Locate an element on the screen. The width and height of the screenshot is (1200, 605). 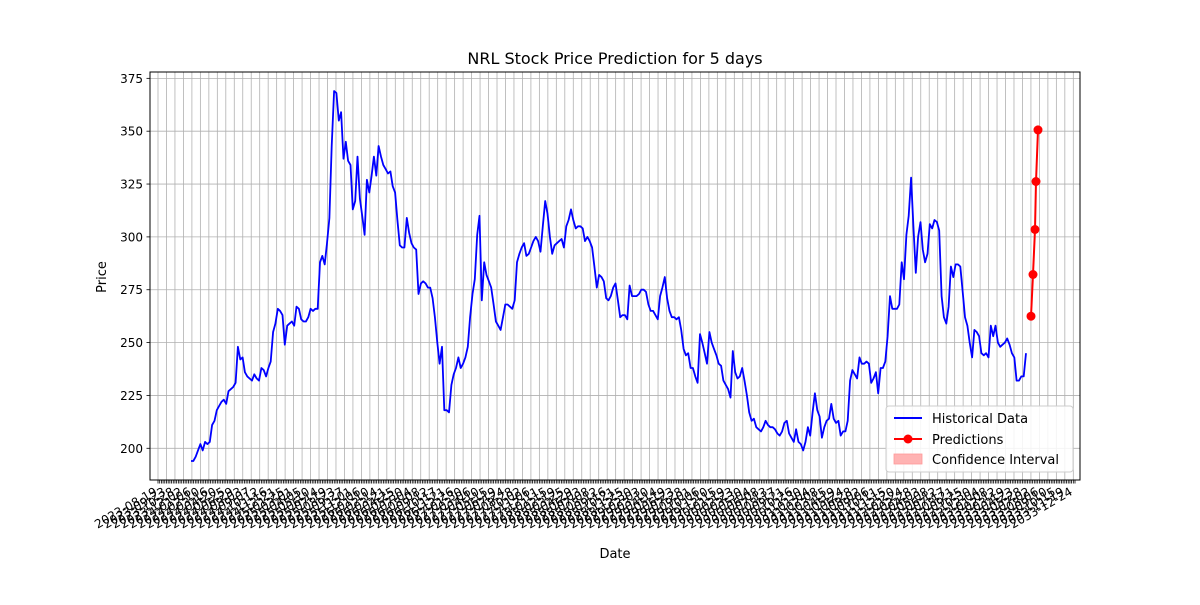
legend-marker-predictions is located at coordinates (908, 439).